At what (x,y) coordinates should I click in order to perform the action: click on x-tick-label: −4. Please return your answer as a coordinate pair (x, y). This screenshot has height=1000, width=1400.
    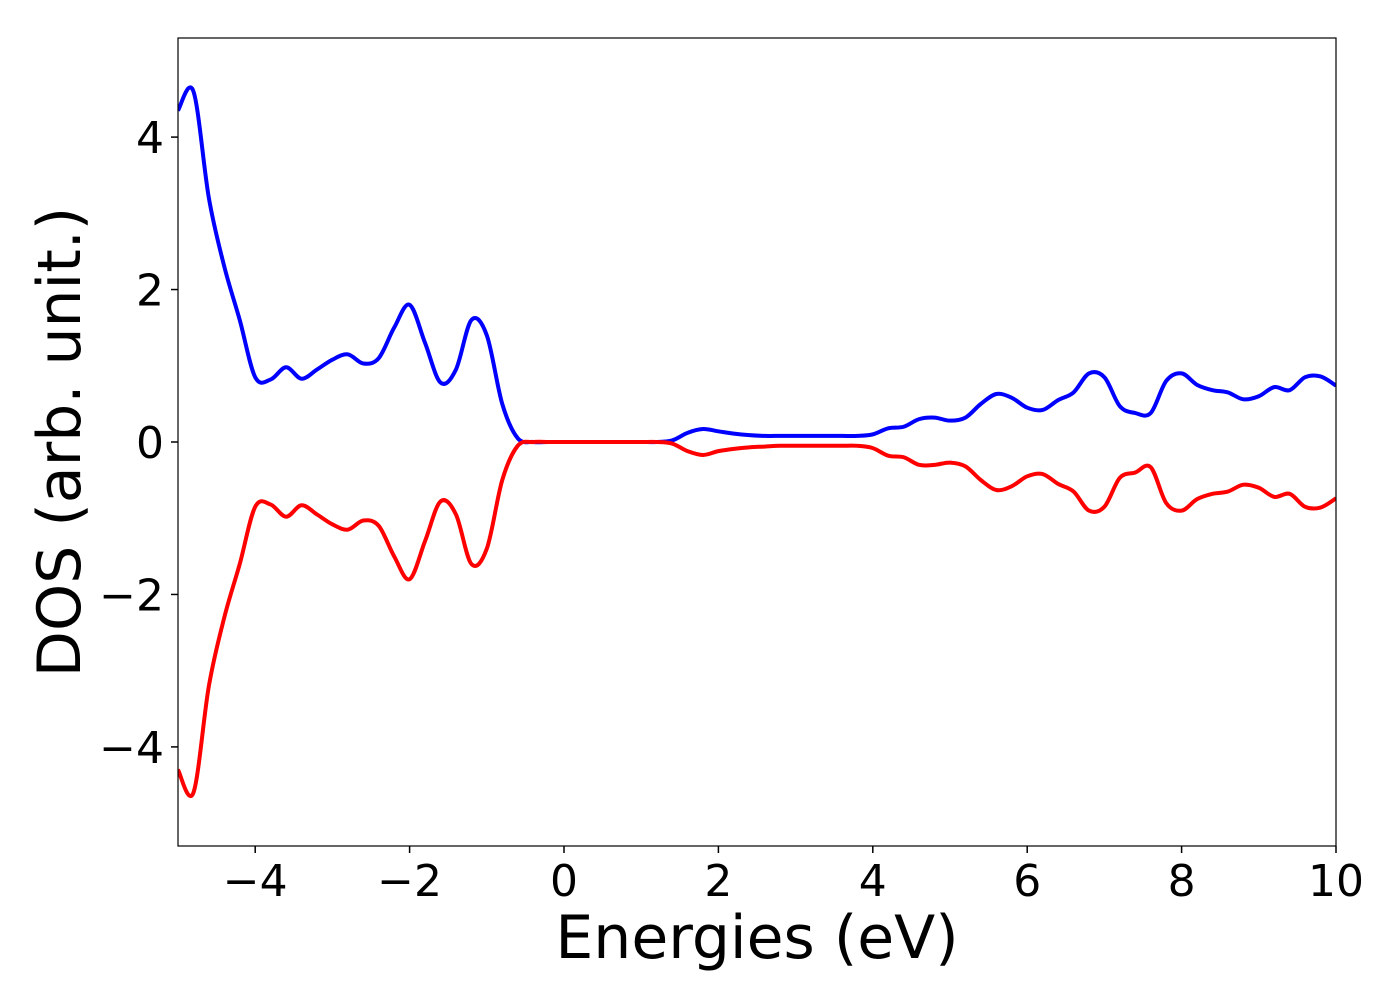
    Looking at the image, I should click on (255, 881).